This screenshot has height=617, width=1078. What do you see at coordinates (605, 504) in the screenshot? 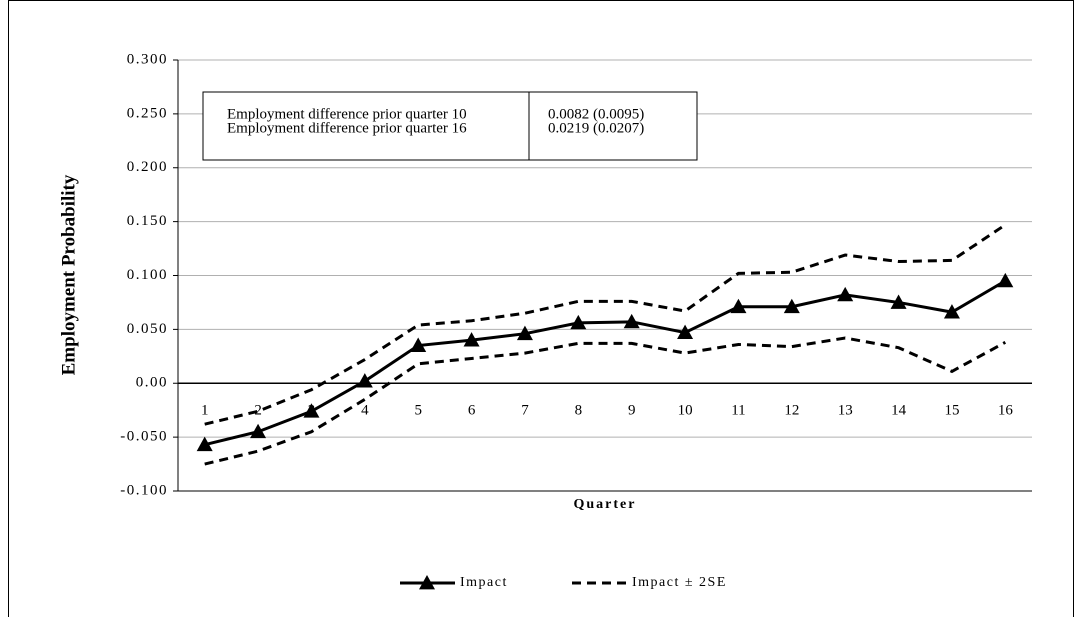
I see `x-axis-title: Quarter` at bounding box center [605, 504].